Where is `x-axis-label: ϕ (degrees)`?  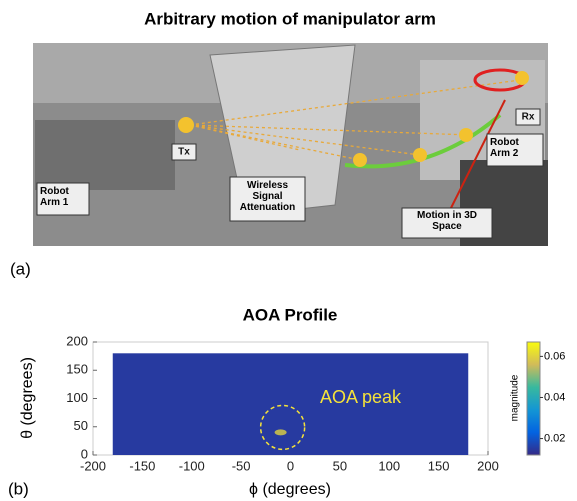 x-axis-label: ϕ (degrees) is located at coordinates (290, 489).